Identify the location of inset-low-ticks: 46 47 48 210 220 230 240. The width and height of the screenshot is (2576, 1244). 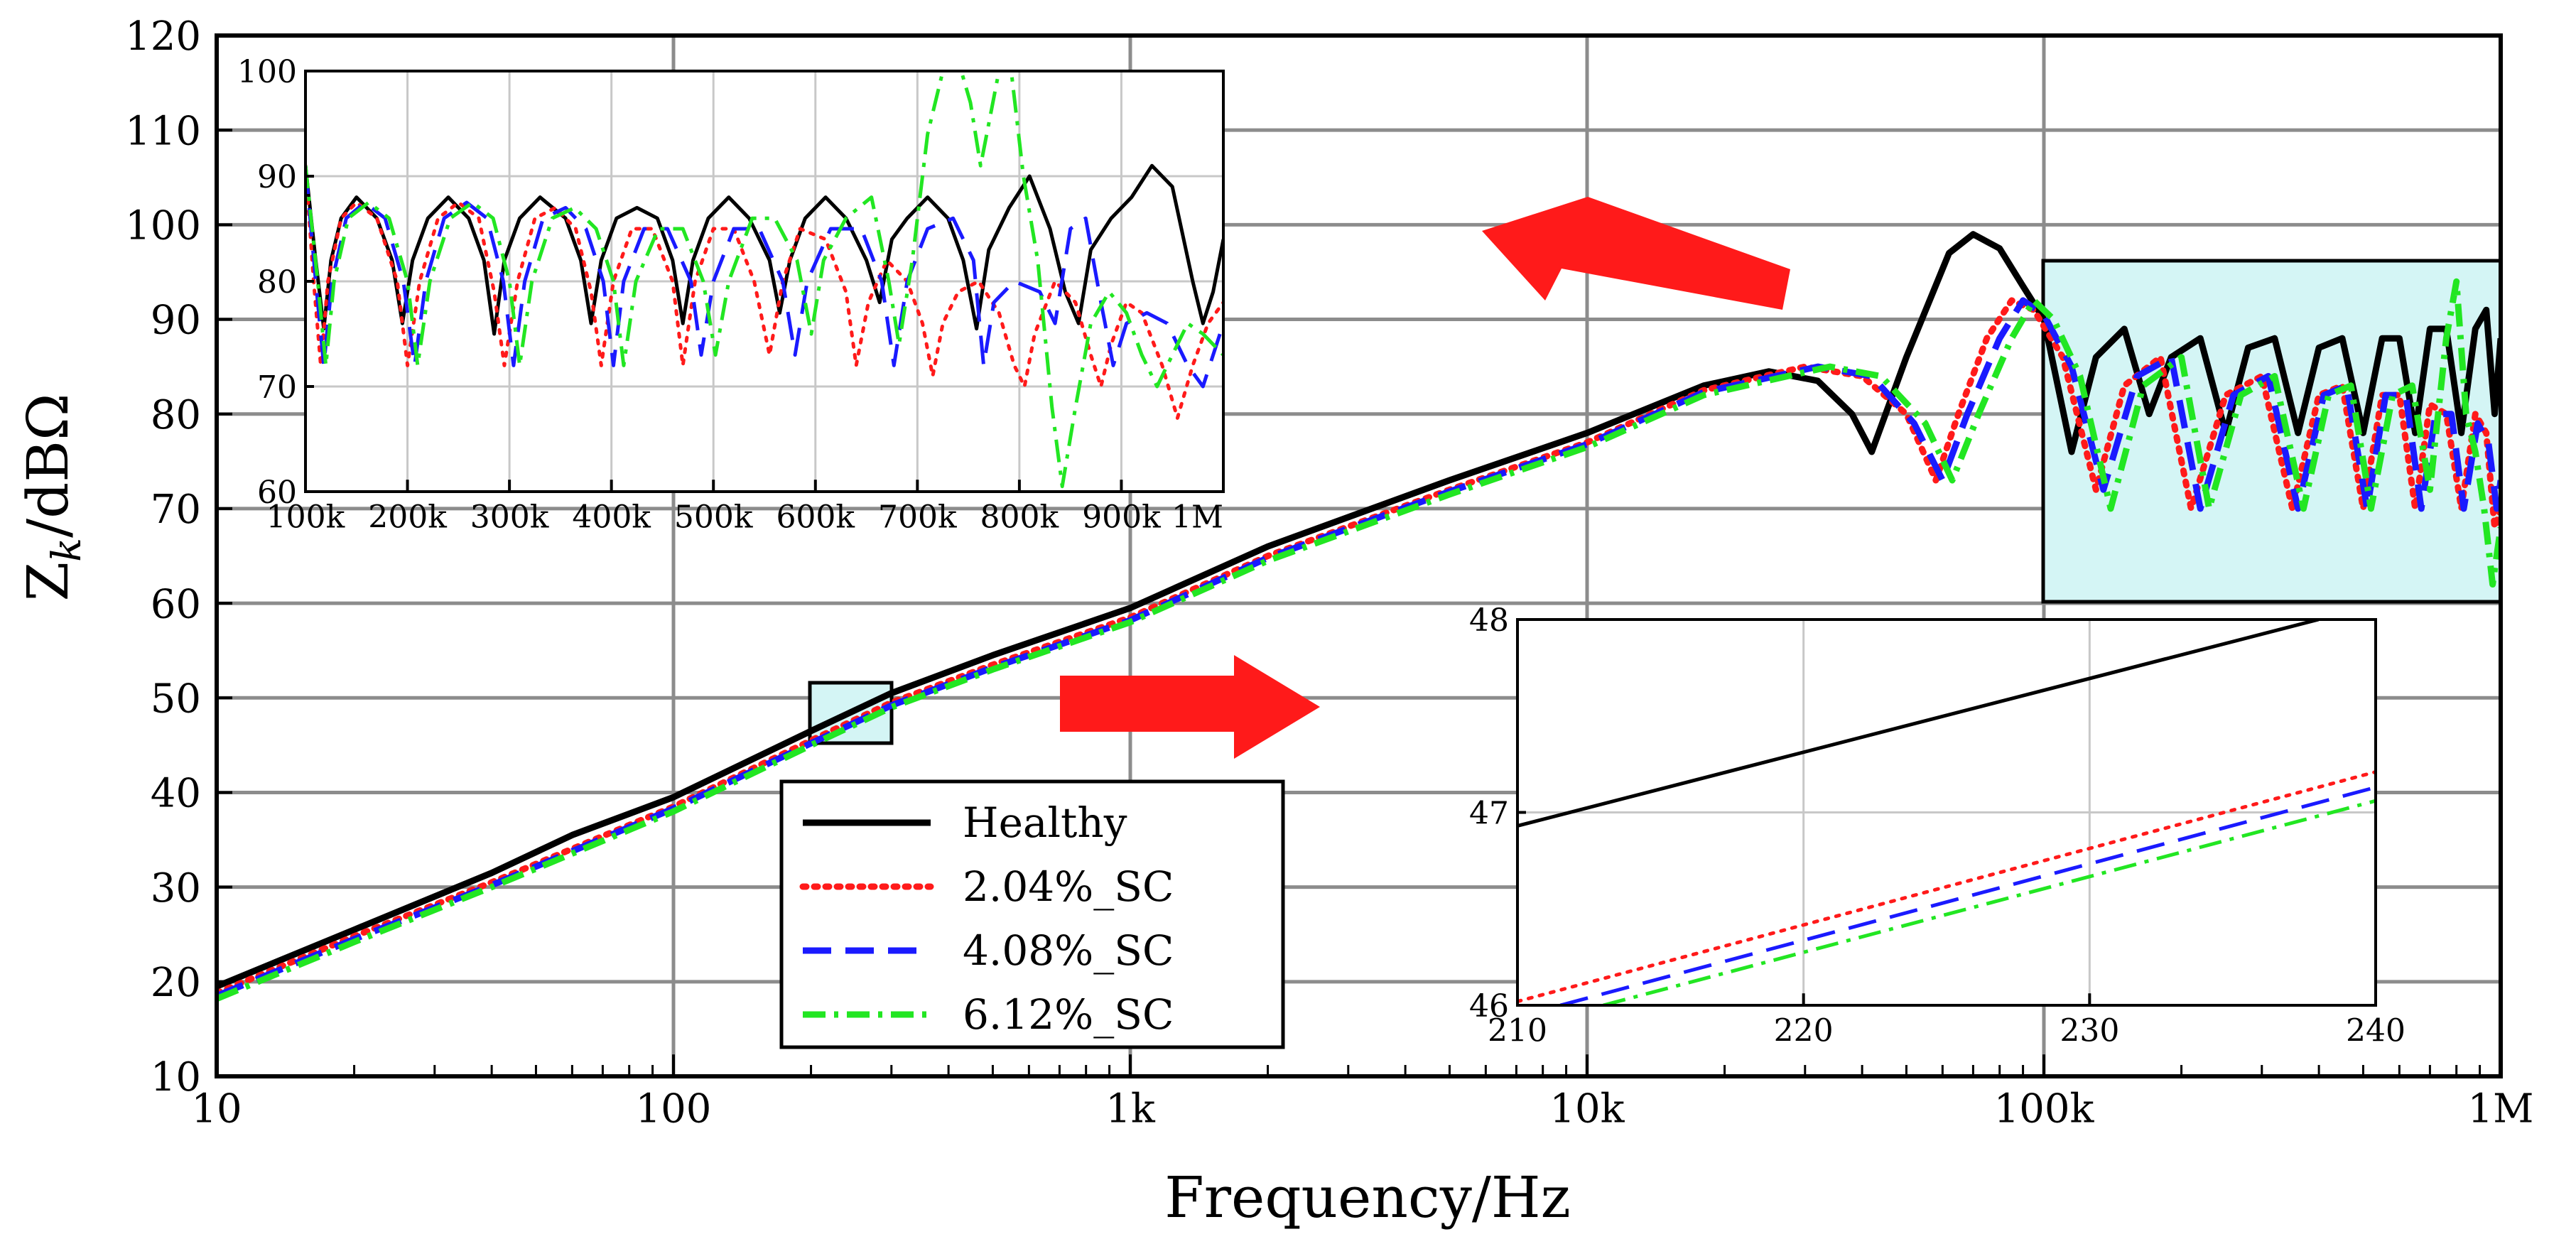
(1937, 826).